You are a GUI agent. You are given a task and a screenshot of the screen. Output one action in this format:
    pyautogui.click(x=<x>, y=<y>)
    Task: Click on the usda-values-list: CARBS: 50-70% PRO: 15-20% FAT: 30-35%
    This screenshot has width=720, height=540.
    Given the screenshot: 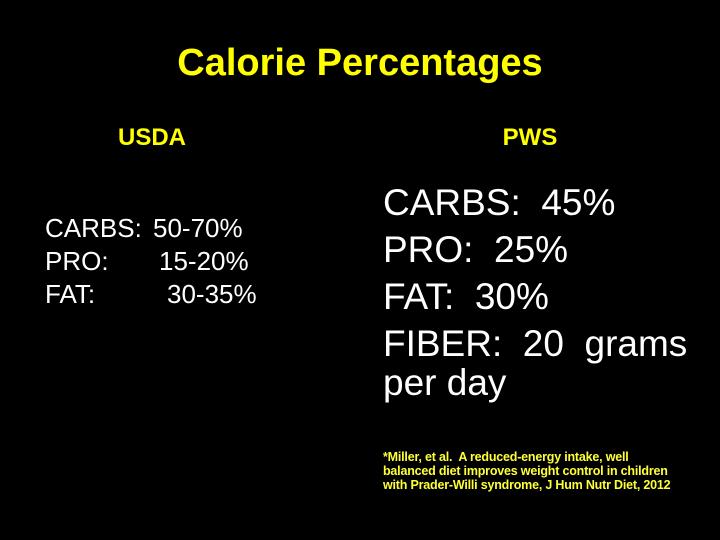 What is the action you would take?
    pyautogui.click(x=151, y=261)
    